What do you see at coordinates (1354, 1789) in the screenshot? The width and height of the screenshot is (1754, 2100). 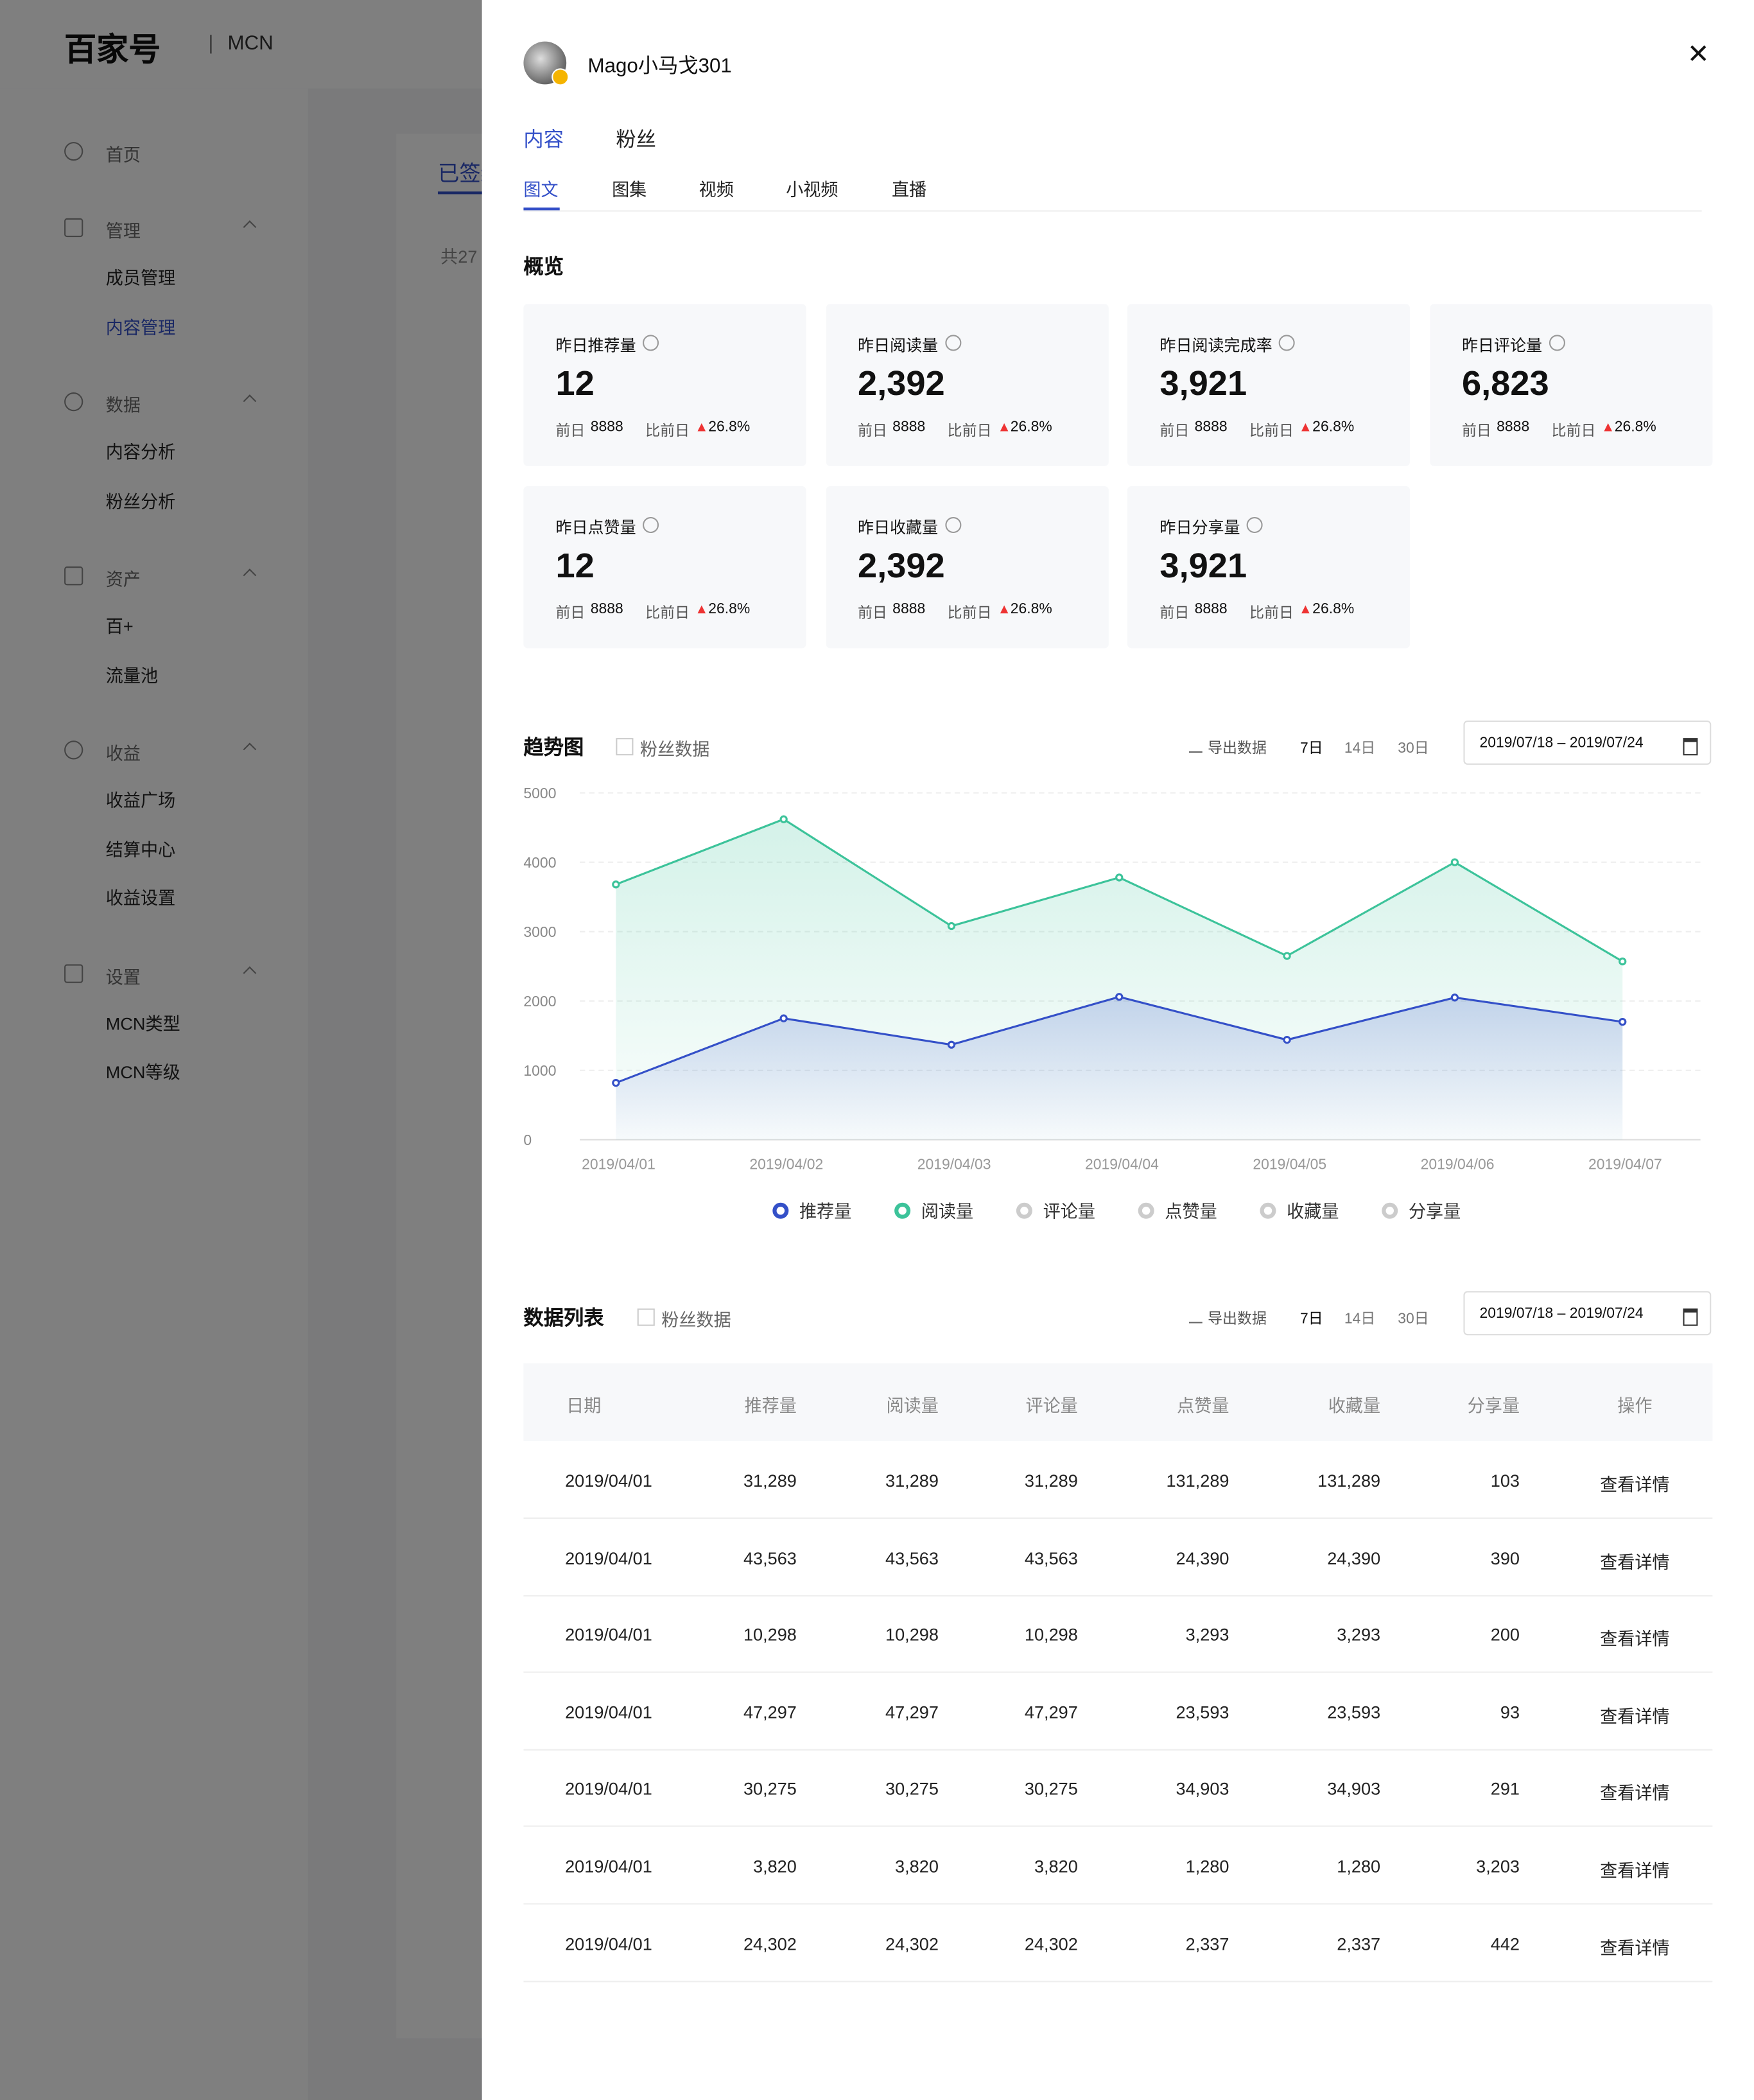 I see `cell: 34,903` at bounding box center [1354, 1789].